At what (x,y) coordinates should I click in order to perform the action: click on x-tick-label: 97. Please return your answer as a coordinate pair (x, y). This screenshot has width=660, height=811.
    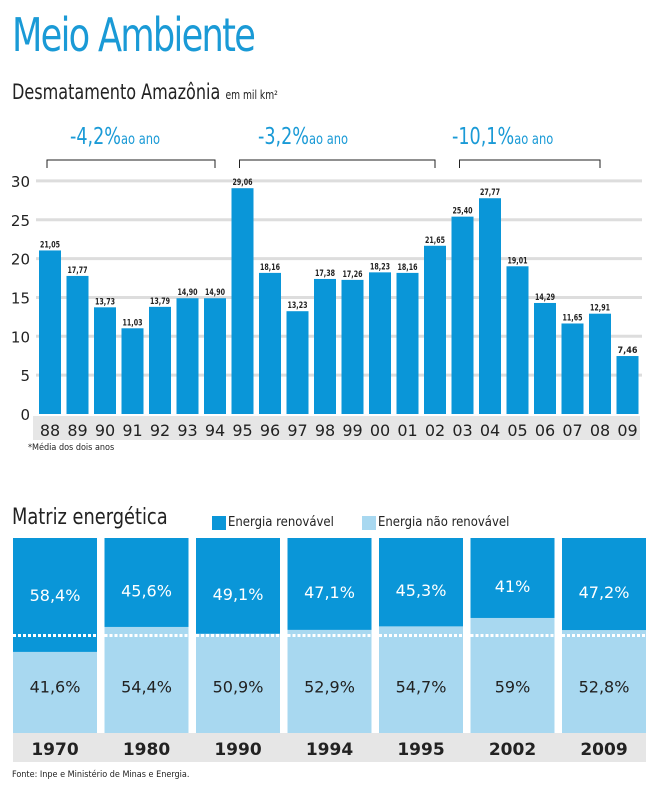
    Looking at the image, I should click on (297, 430).